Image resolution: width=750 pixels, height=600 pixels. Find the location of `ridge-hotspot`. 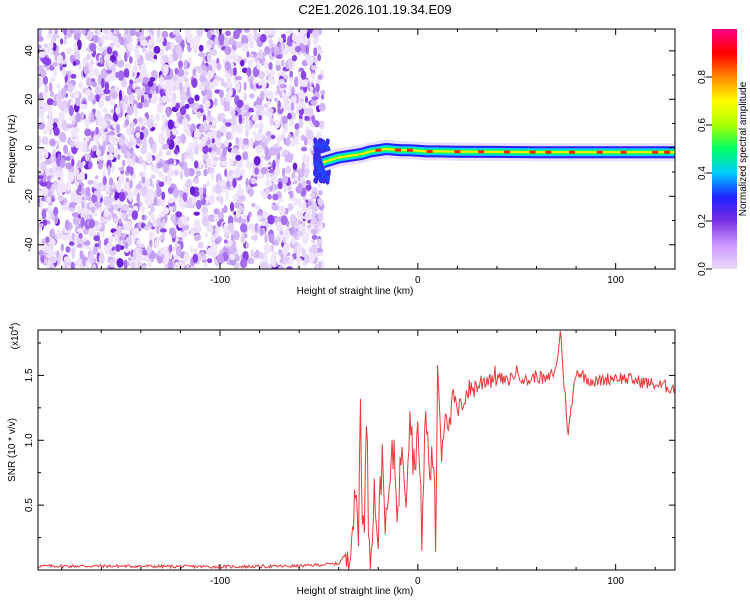

ridge-hotspot is located at coordinates (655, 152).